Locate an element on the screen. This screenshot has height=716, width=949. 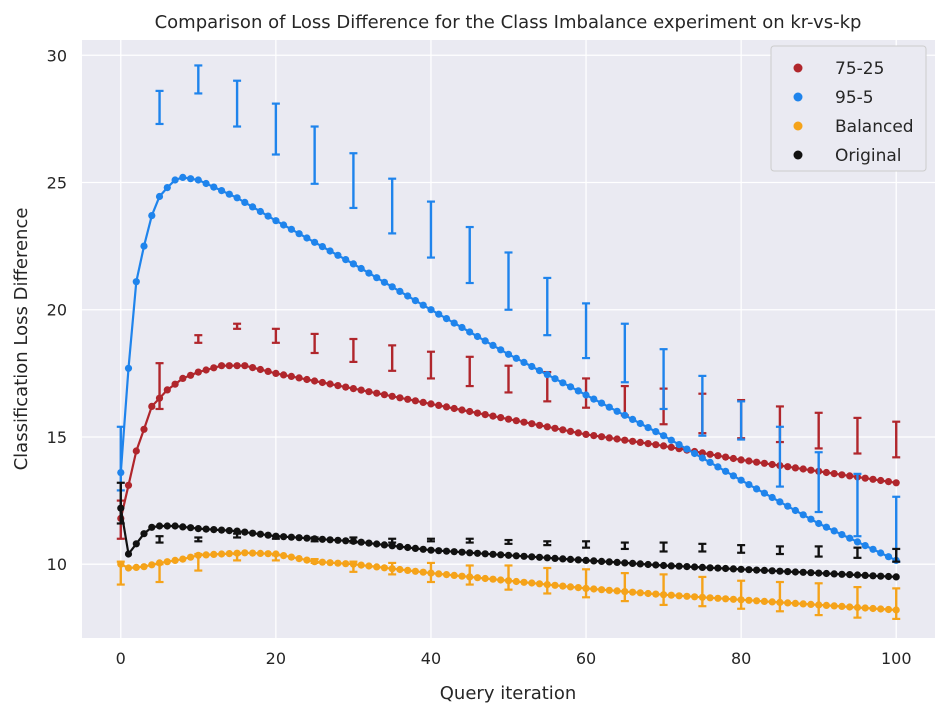
legend-item: 95-5 is located at coordinates (833, 98).